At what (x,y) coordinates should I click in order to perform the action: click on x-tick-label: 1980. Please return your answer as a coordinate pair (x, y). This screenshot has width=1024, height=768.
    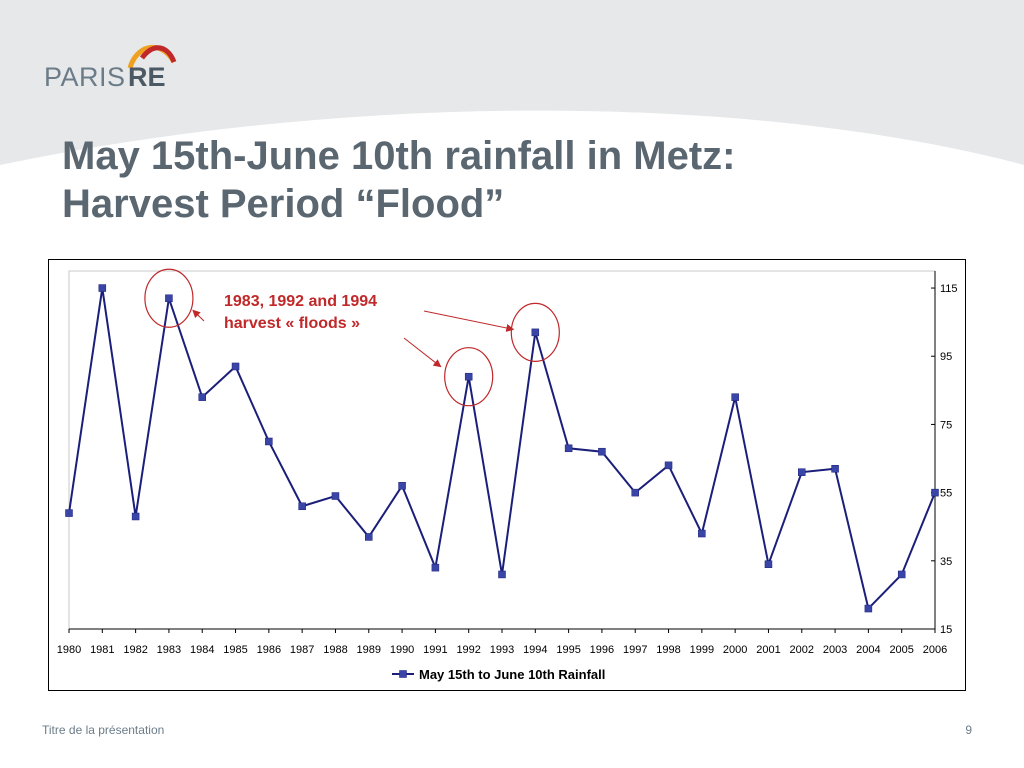
    Looking at the image, I should click on (69, 650).